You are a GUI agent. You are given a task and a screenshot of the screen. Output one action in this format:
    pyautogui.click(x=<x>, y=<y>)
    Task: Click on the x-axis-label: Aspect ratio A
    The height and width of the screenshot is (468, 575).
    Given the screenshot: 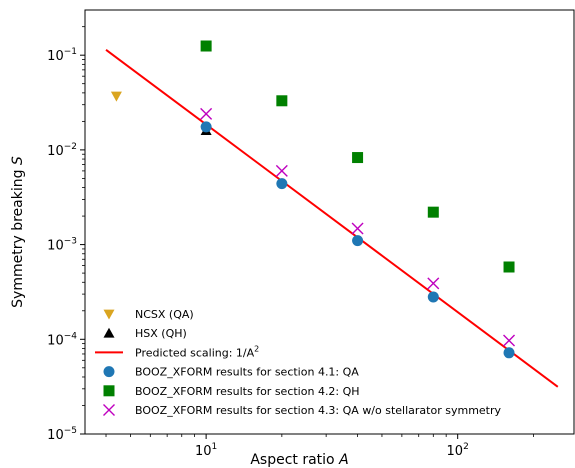 What is the action you would take?
    pyautogui.click(x=299, y=460)
    